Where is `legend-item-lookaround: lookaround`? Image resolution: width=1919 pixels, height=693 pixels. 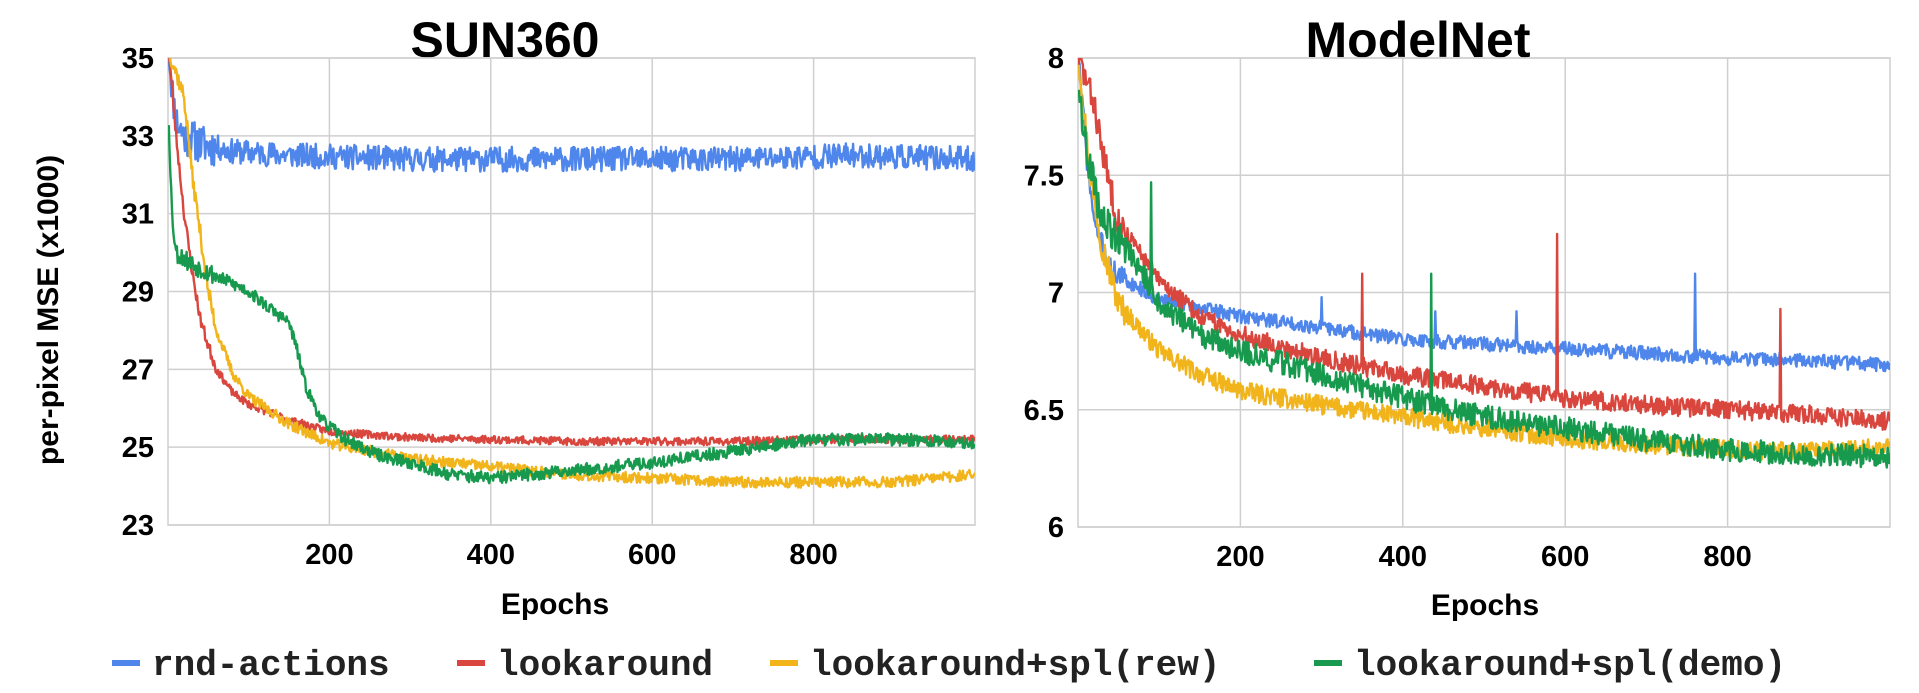 legend-item-lookaround: lookaround is located at coordinates (585, 665).